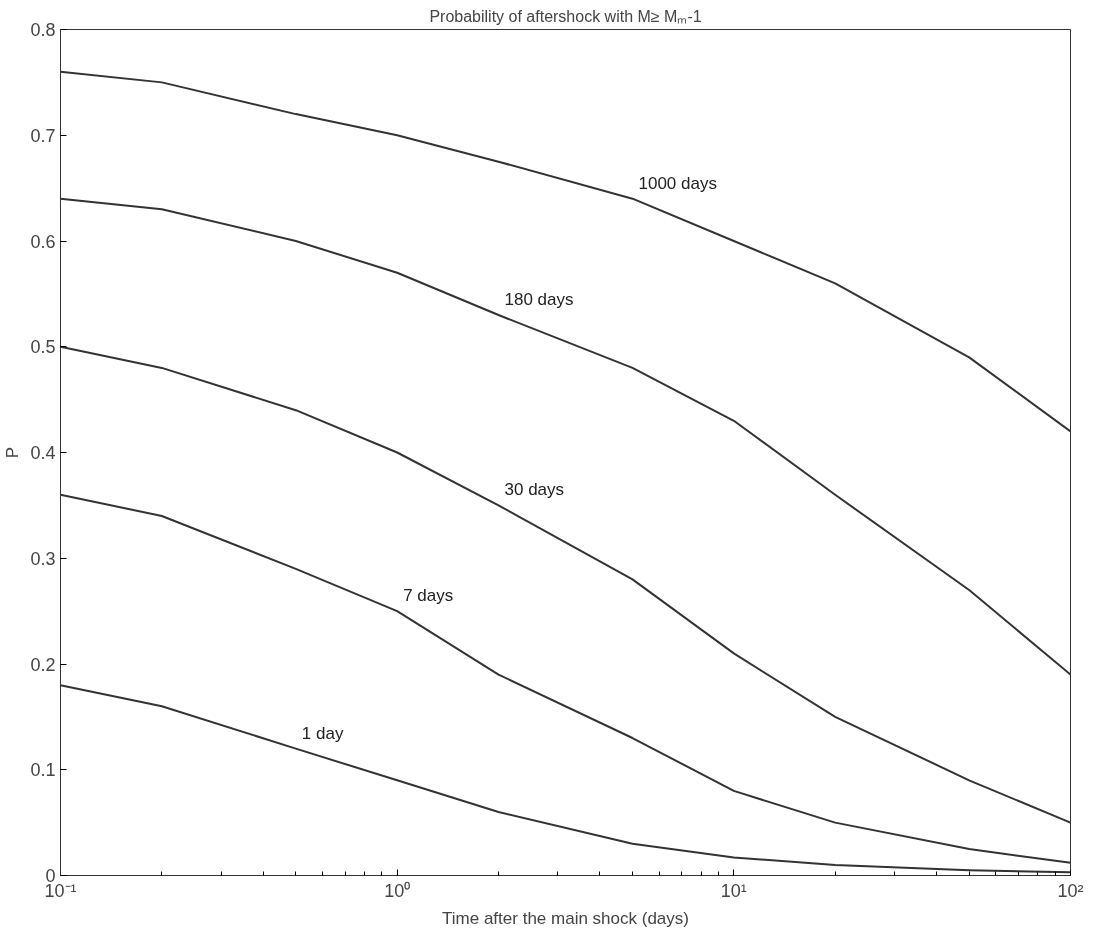  Describe the element at coordinates (677, 183) in the screenshot. I see `annotation: 1000 days` at that location.